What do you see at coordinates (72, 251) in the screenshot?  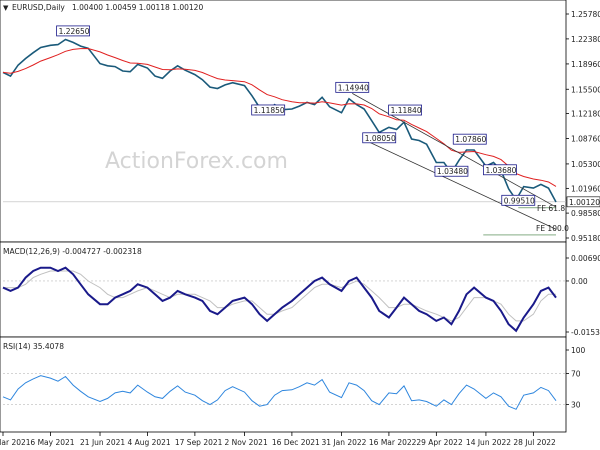 I see `macd-header: MACD(12,26,9) -0.004727 -0.002318` at bounding box center [72, 251].